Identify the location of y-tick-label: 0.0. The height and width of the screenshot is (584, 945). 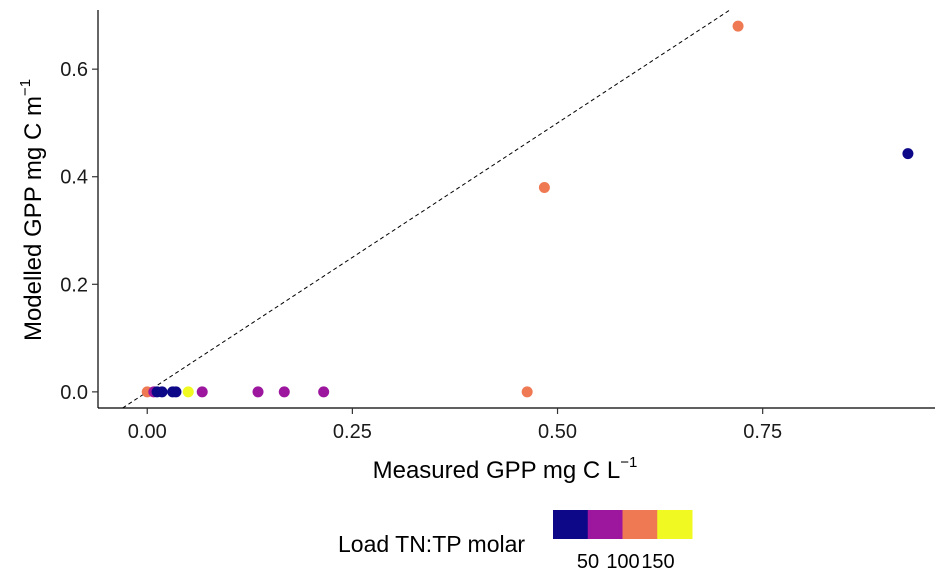
(74, 393).